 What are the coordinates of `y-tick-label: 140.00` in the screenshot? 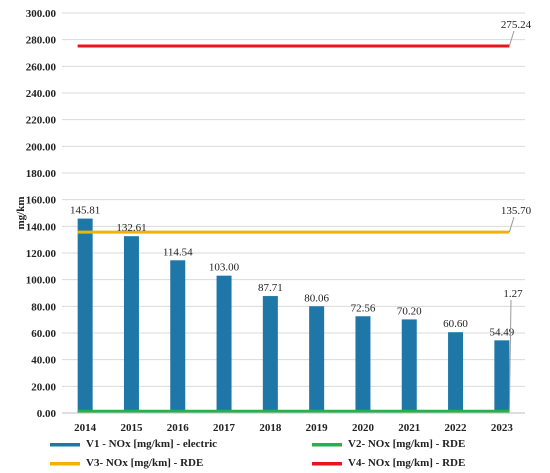 It's located at (41, 227).